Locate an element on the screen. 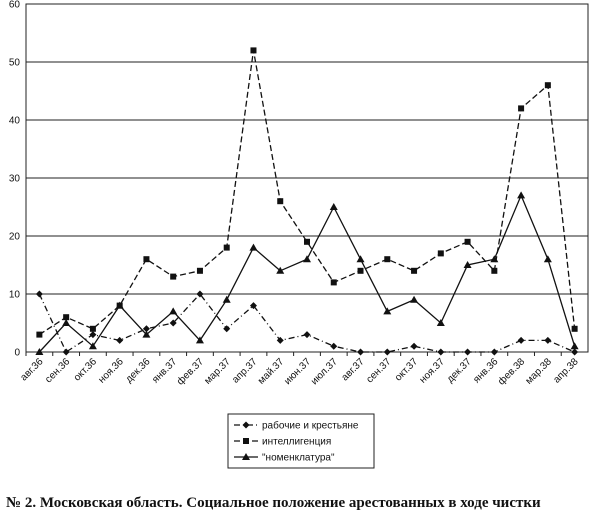 This screenshot has width=600, height=522. x-tick-label: авг.37 is located at coordinates (353, 369).